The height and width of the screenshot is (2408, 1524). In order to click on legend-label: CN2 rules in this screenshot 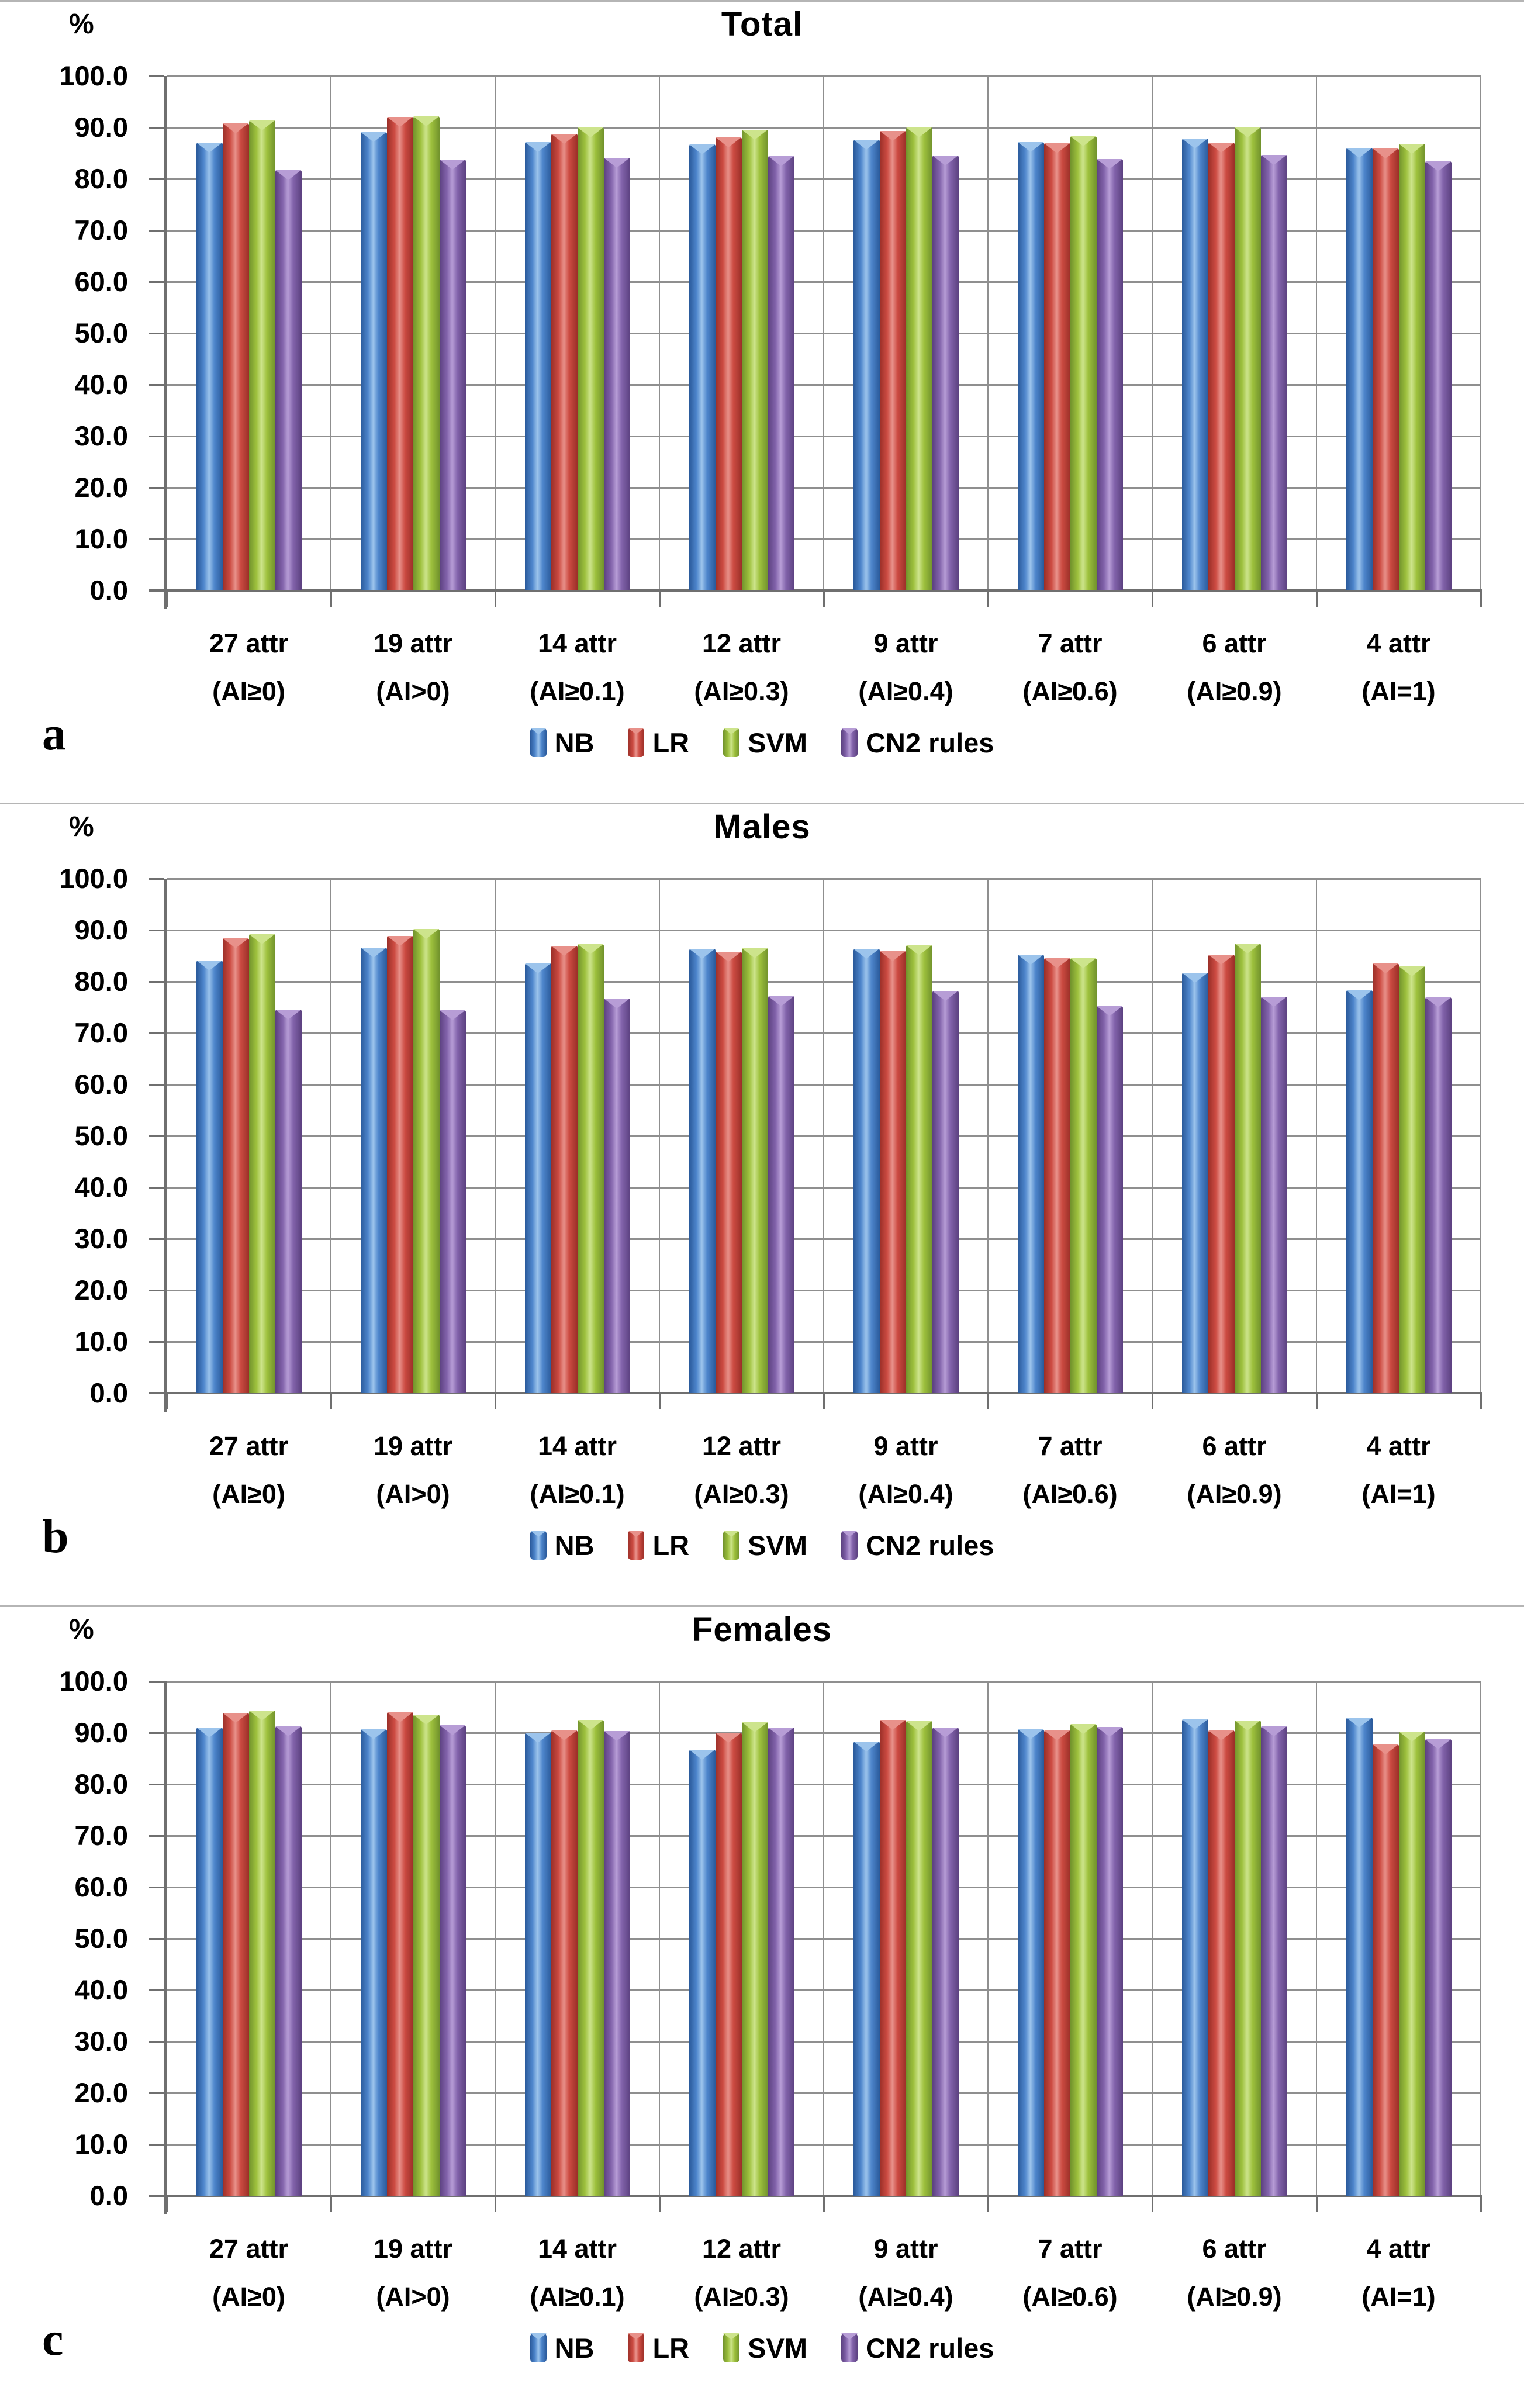, I will do `click(929, 1545)`.